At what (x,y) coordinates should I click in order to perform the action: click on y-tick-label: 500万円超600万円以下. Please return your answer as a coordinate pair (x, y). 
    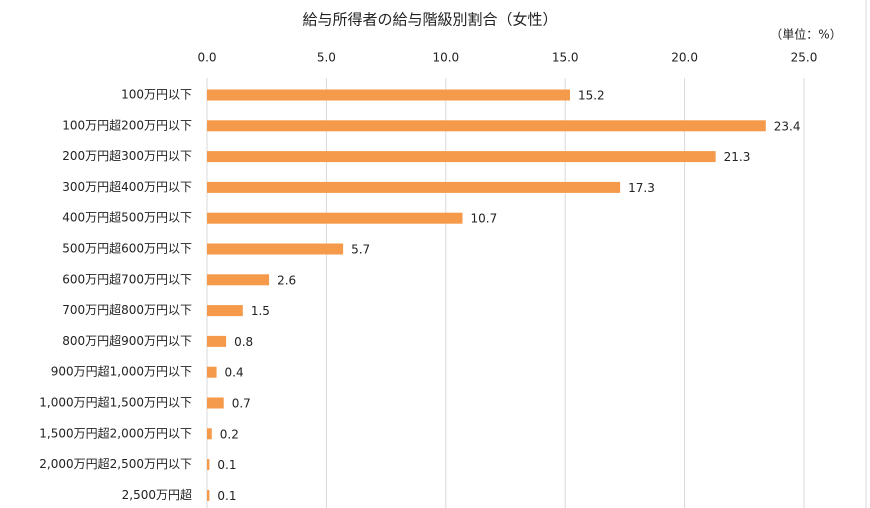
    Looking at the image, I should click on (127, 248).